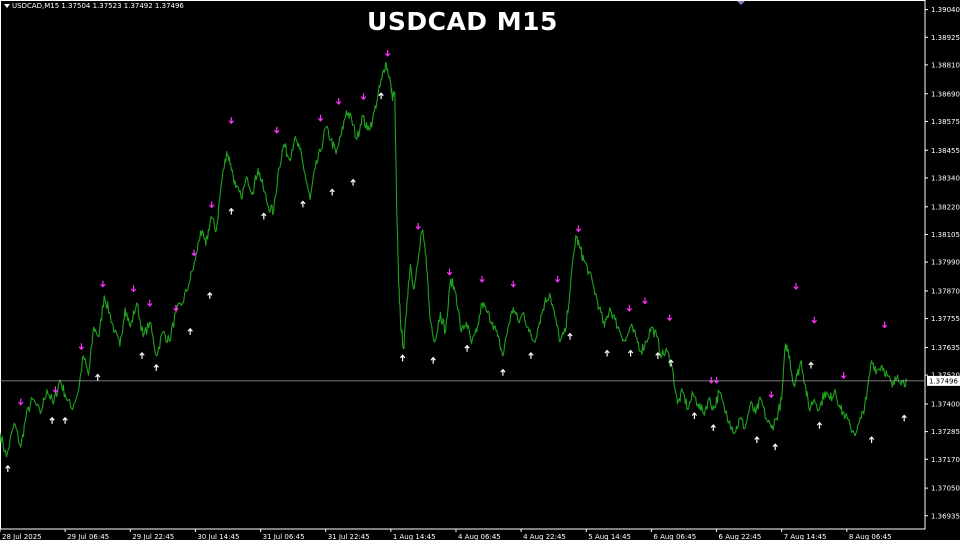  What do you see at coordinates (284, 536) in the screenshot?
I see `x-tick-label: 31 Jul 06:45` at bounding box center [284, 536].